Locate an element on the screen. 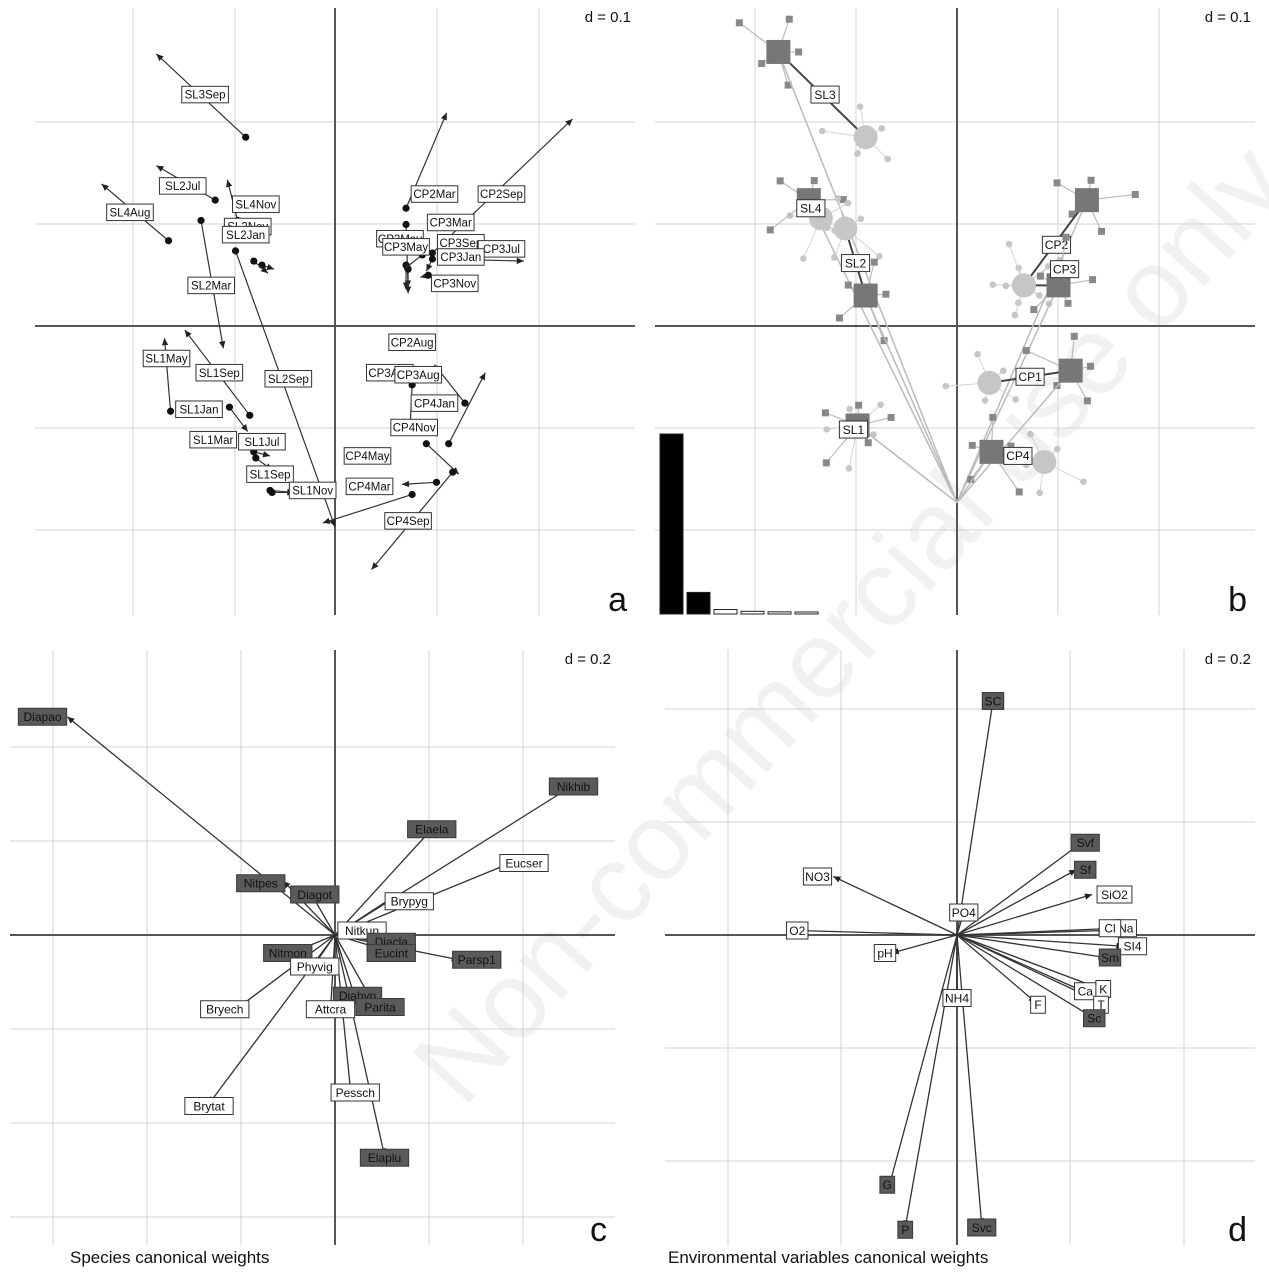 This screenshot has height=1274, width=1269. label-cp4may-box is located at coordinates (367, 456).